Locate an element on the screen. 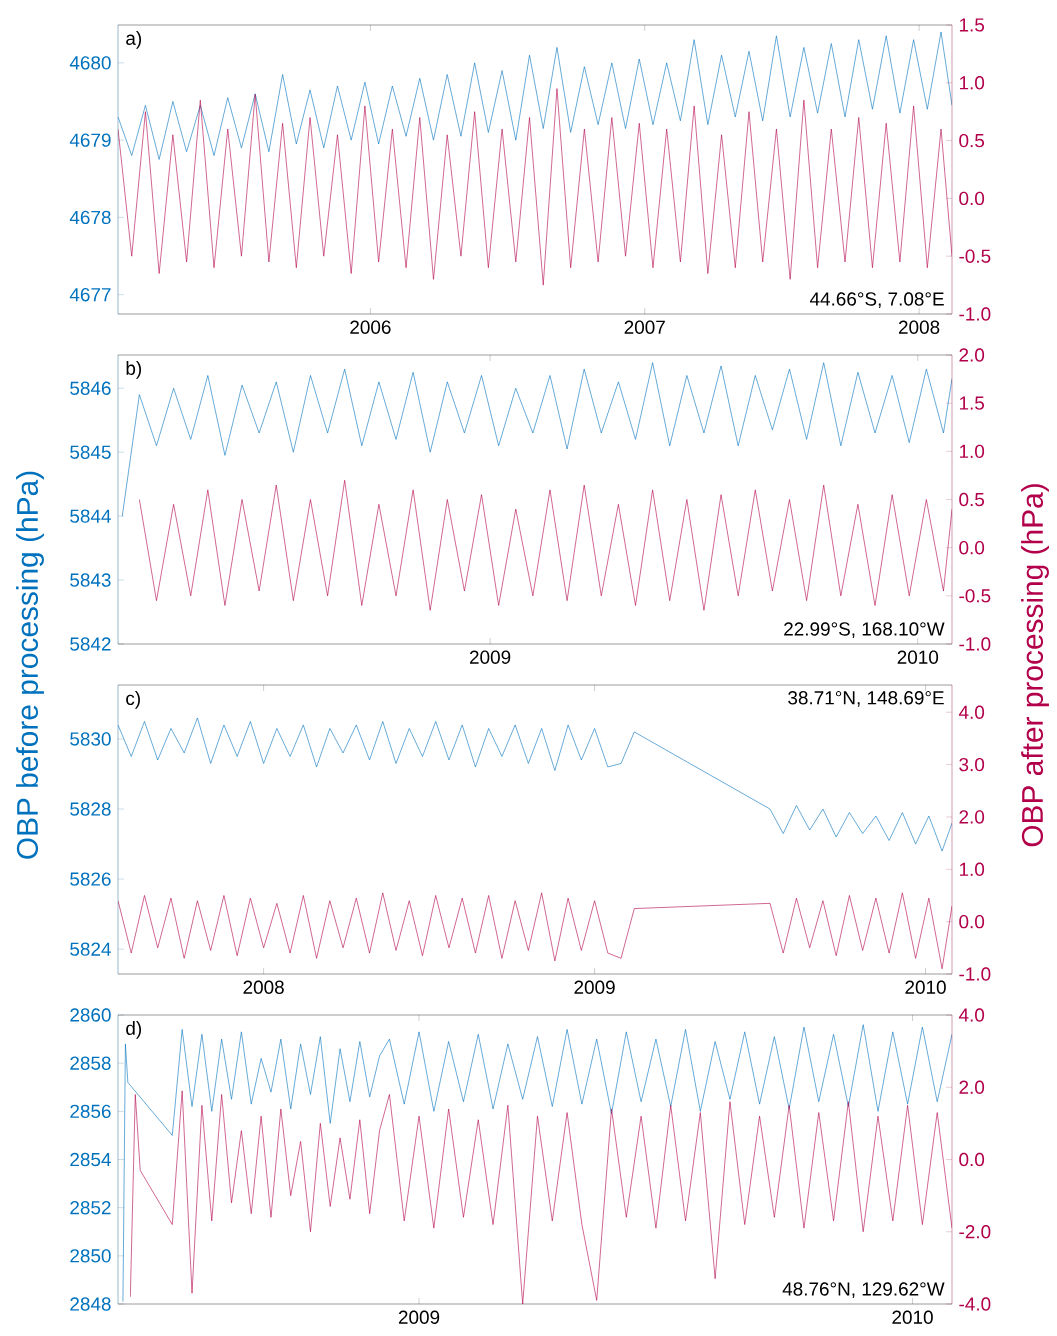 The image size is (1057, 1336). y-tick-label: 2856 is located at coordinates (90, 1111).